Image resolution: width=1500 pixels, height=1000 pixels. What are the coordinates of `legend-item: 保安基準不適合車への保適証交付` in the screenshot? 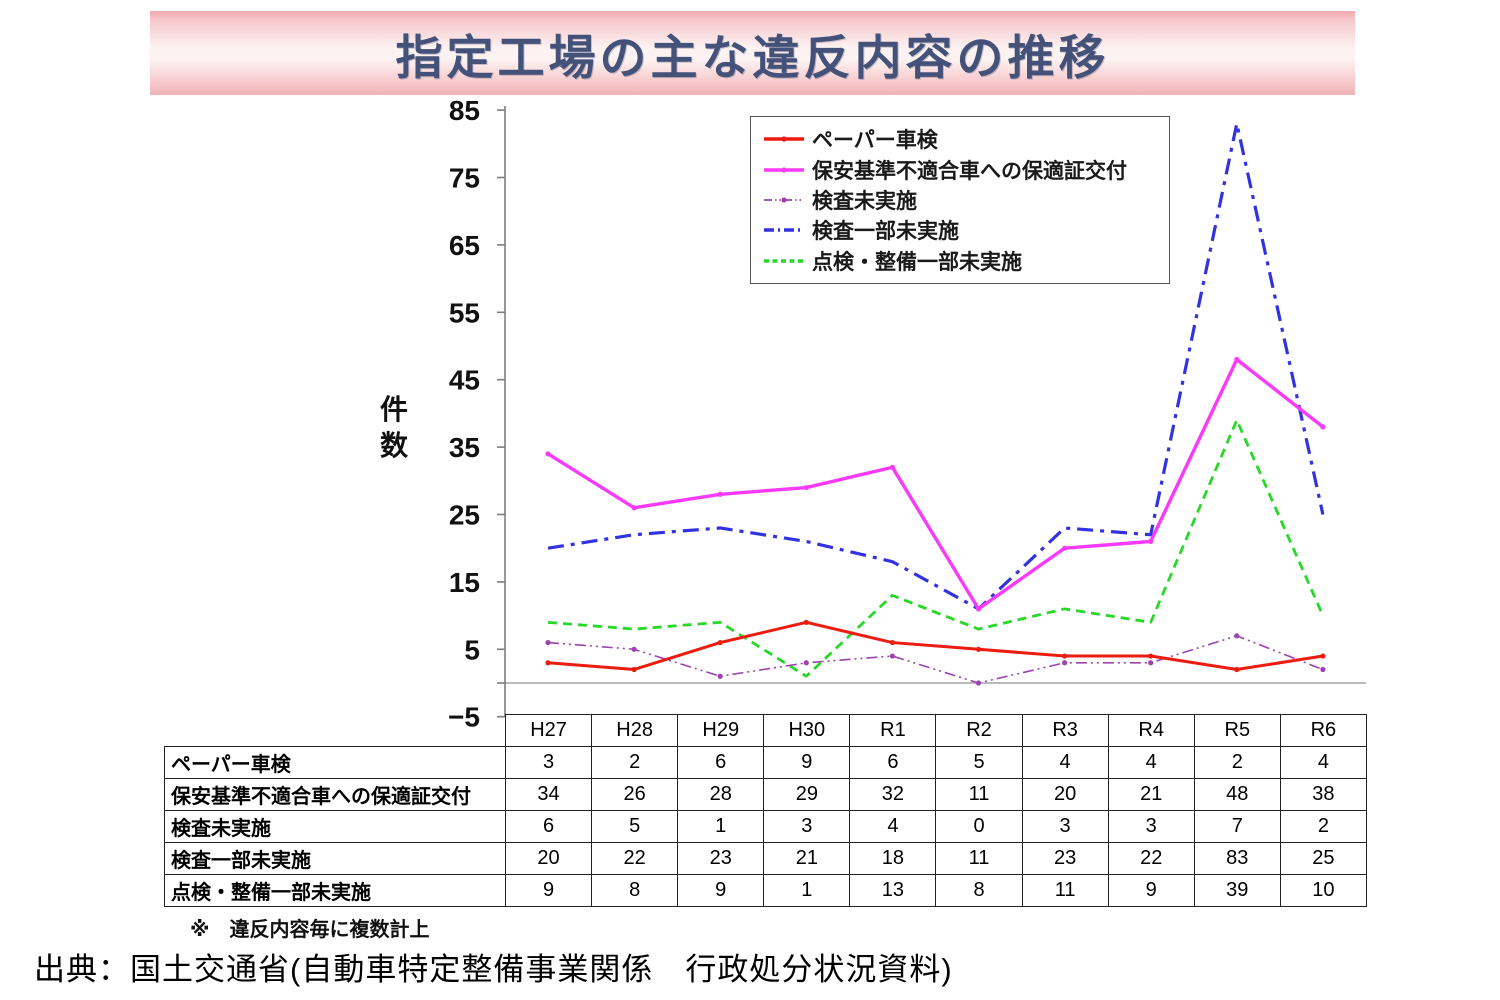 It's located at (960, 170).